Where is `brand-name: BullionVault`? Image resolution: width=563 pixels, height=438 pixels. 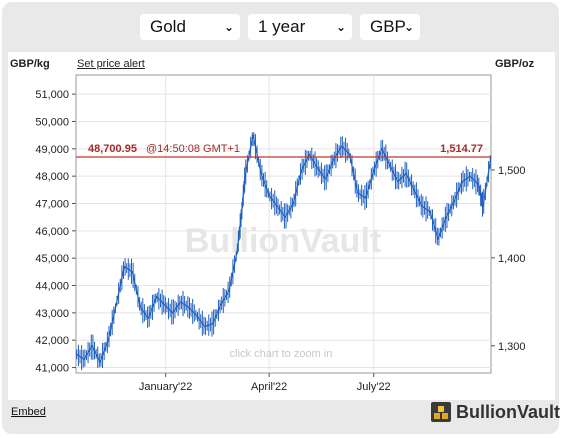
brand-name: BullionVault is located at coordinates (508, 412).